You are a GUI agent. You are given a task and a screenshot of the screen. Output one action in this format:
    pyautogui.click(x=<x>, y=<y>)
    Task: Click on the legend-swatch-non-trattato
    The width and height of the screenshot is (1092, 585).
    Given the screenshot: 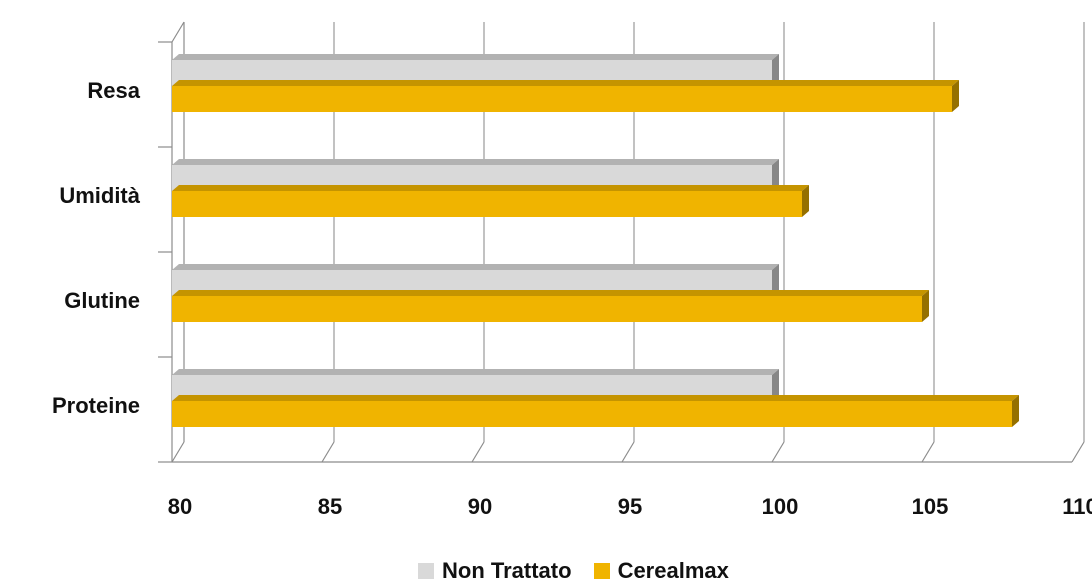 What is the action you would take?
    pyautogui.click(x=426, y=571)
    